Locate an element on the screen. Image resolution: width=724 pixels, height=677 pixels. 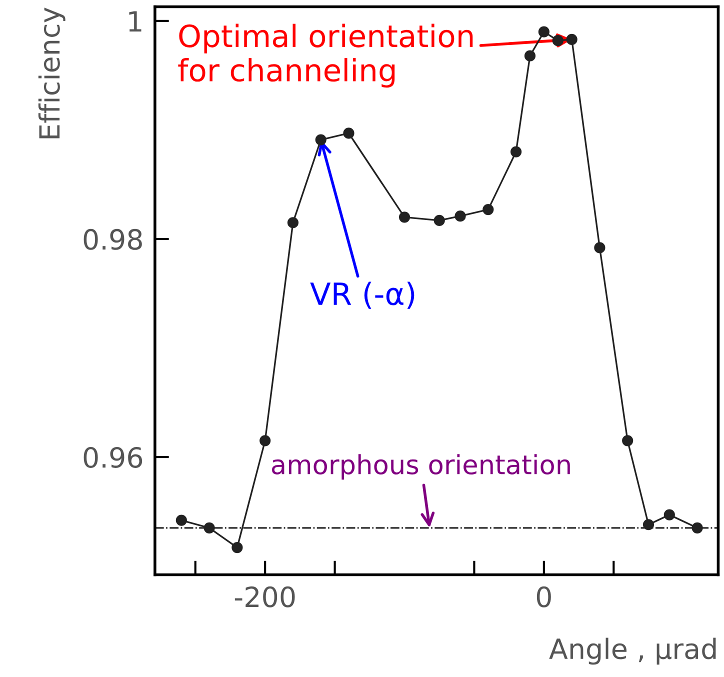
y-tick-label: 0.98 is located at coordinates (113, 239).